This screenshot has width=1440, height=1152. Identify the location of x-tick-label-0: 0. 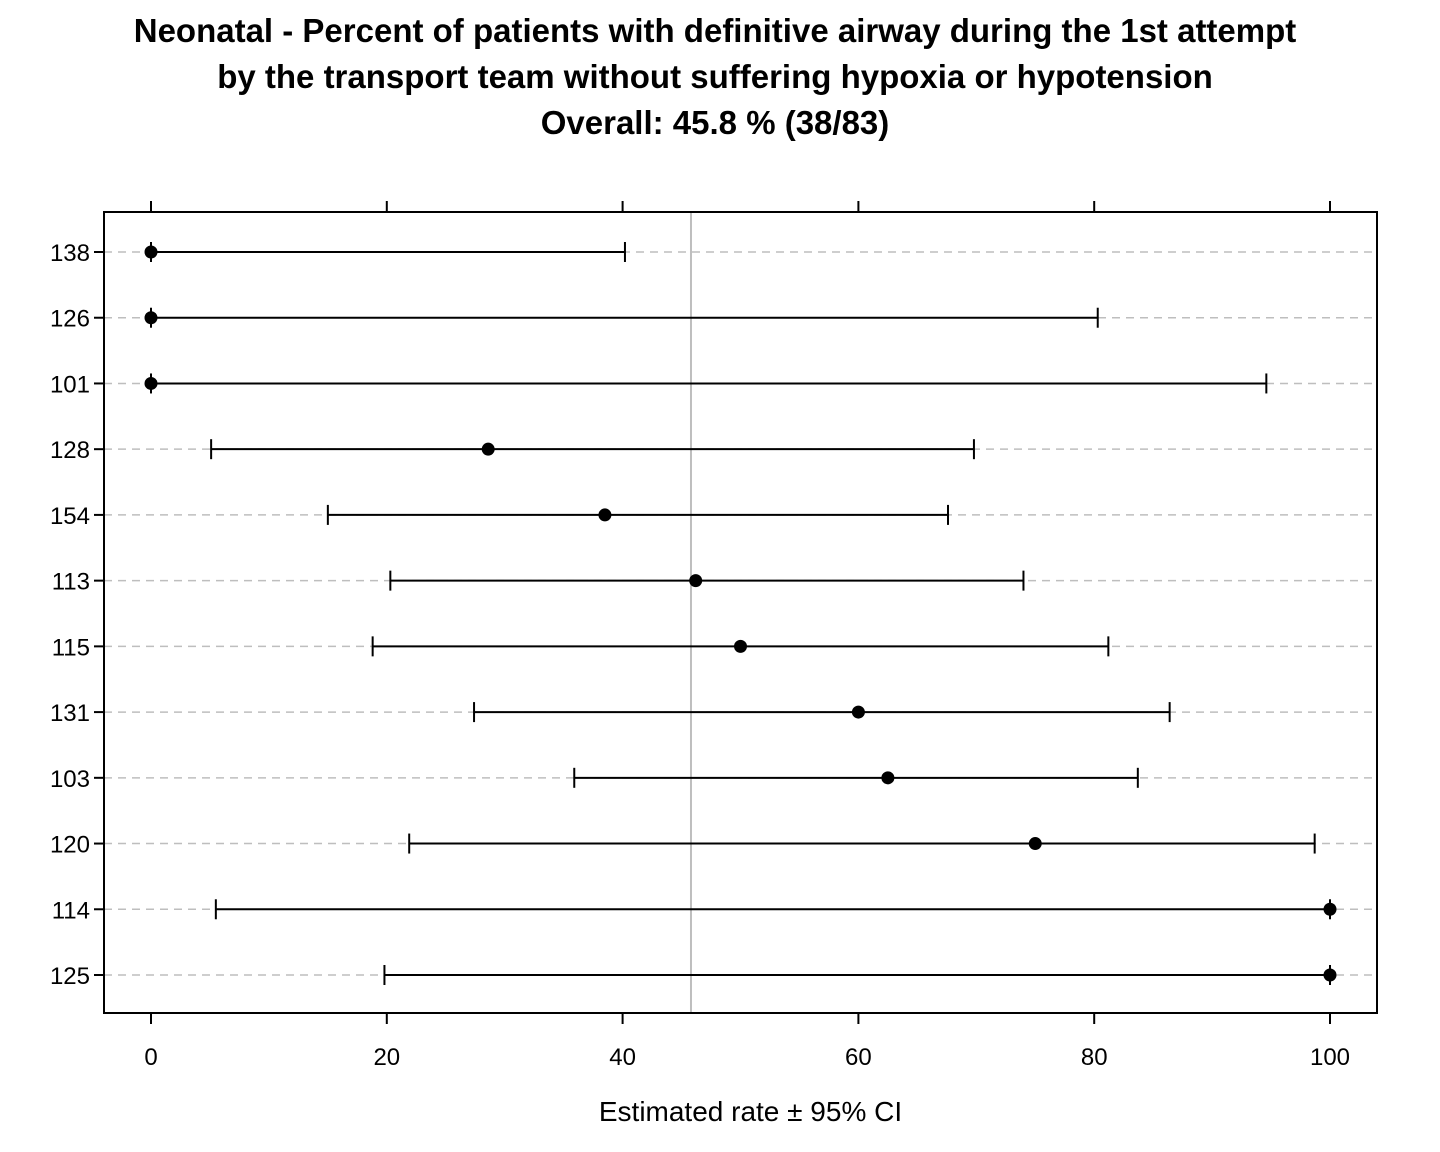
(150, 1057).